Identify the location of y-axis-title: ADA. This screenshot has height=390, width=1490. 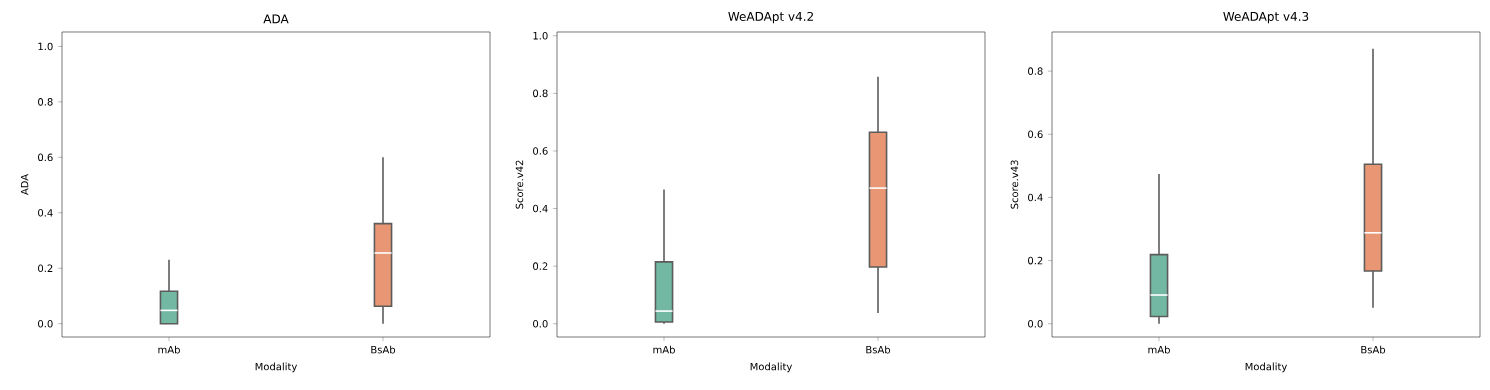
(24, 184).